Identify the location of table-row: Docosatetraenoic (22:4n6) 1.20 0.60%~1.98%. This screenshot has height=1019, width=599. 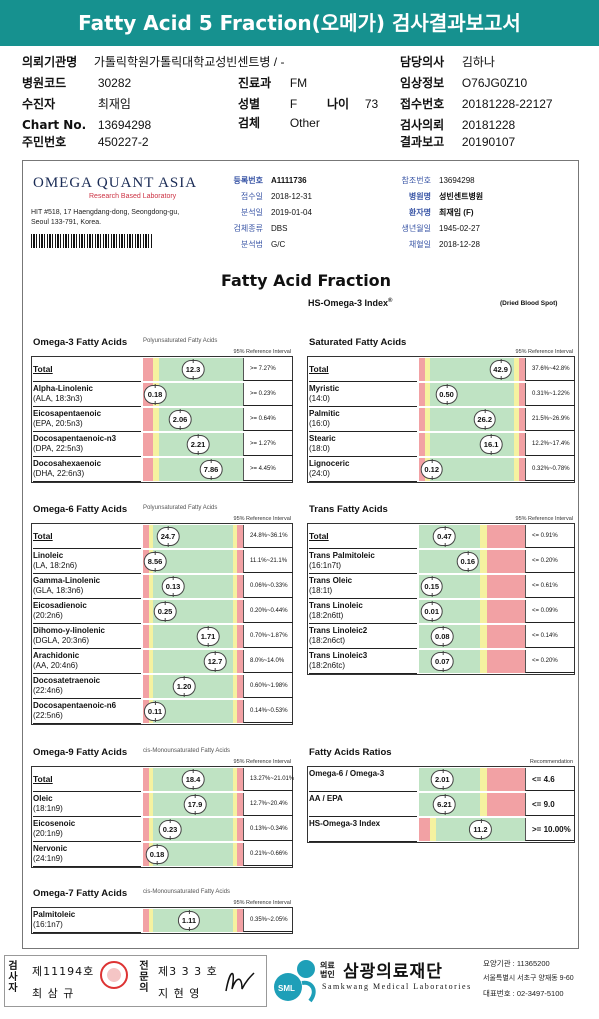
(162, 686).